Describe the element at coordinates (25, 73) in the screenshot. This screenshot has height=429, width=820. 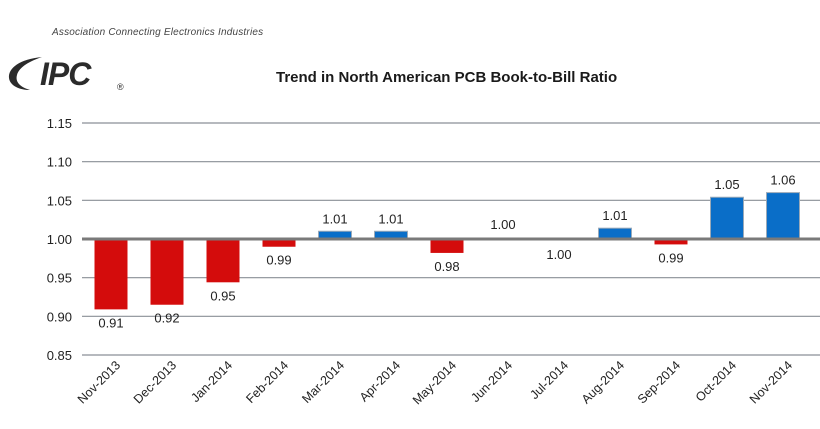
I see `logo-swoosh-icon` at that location.